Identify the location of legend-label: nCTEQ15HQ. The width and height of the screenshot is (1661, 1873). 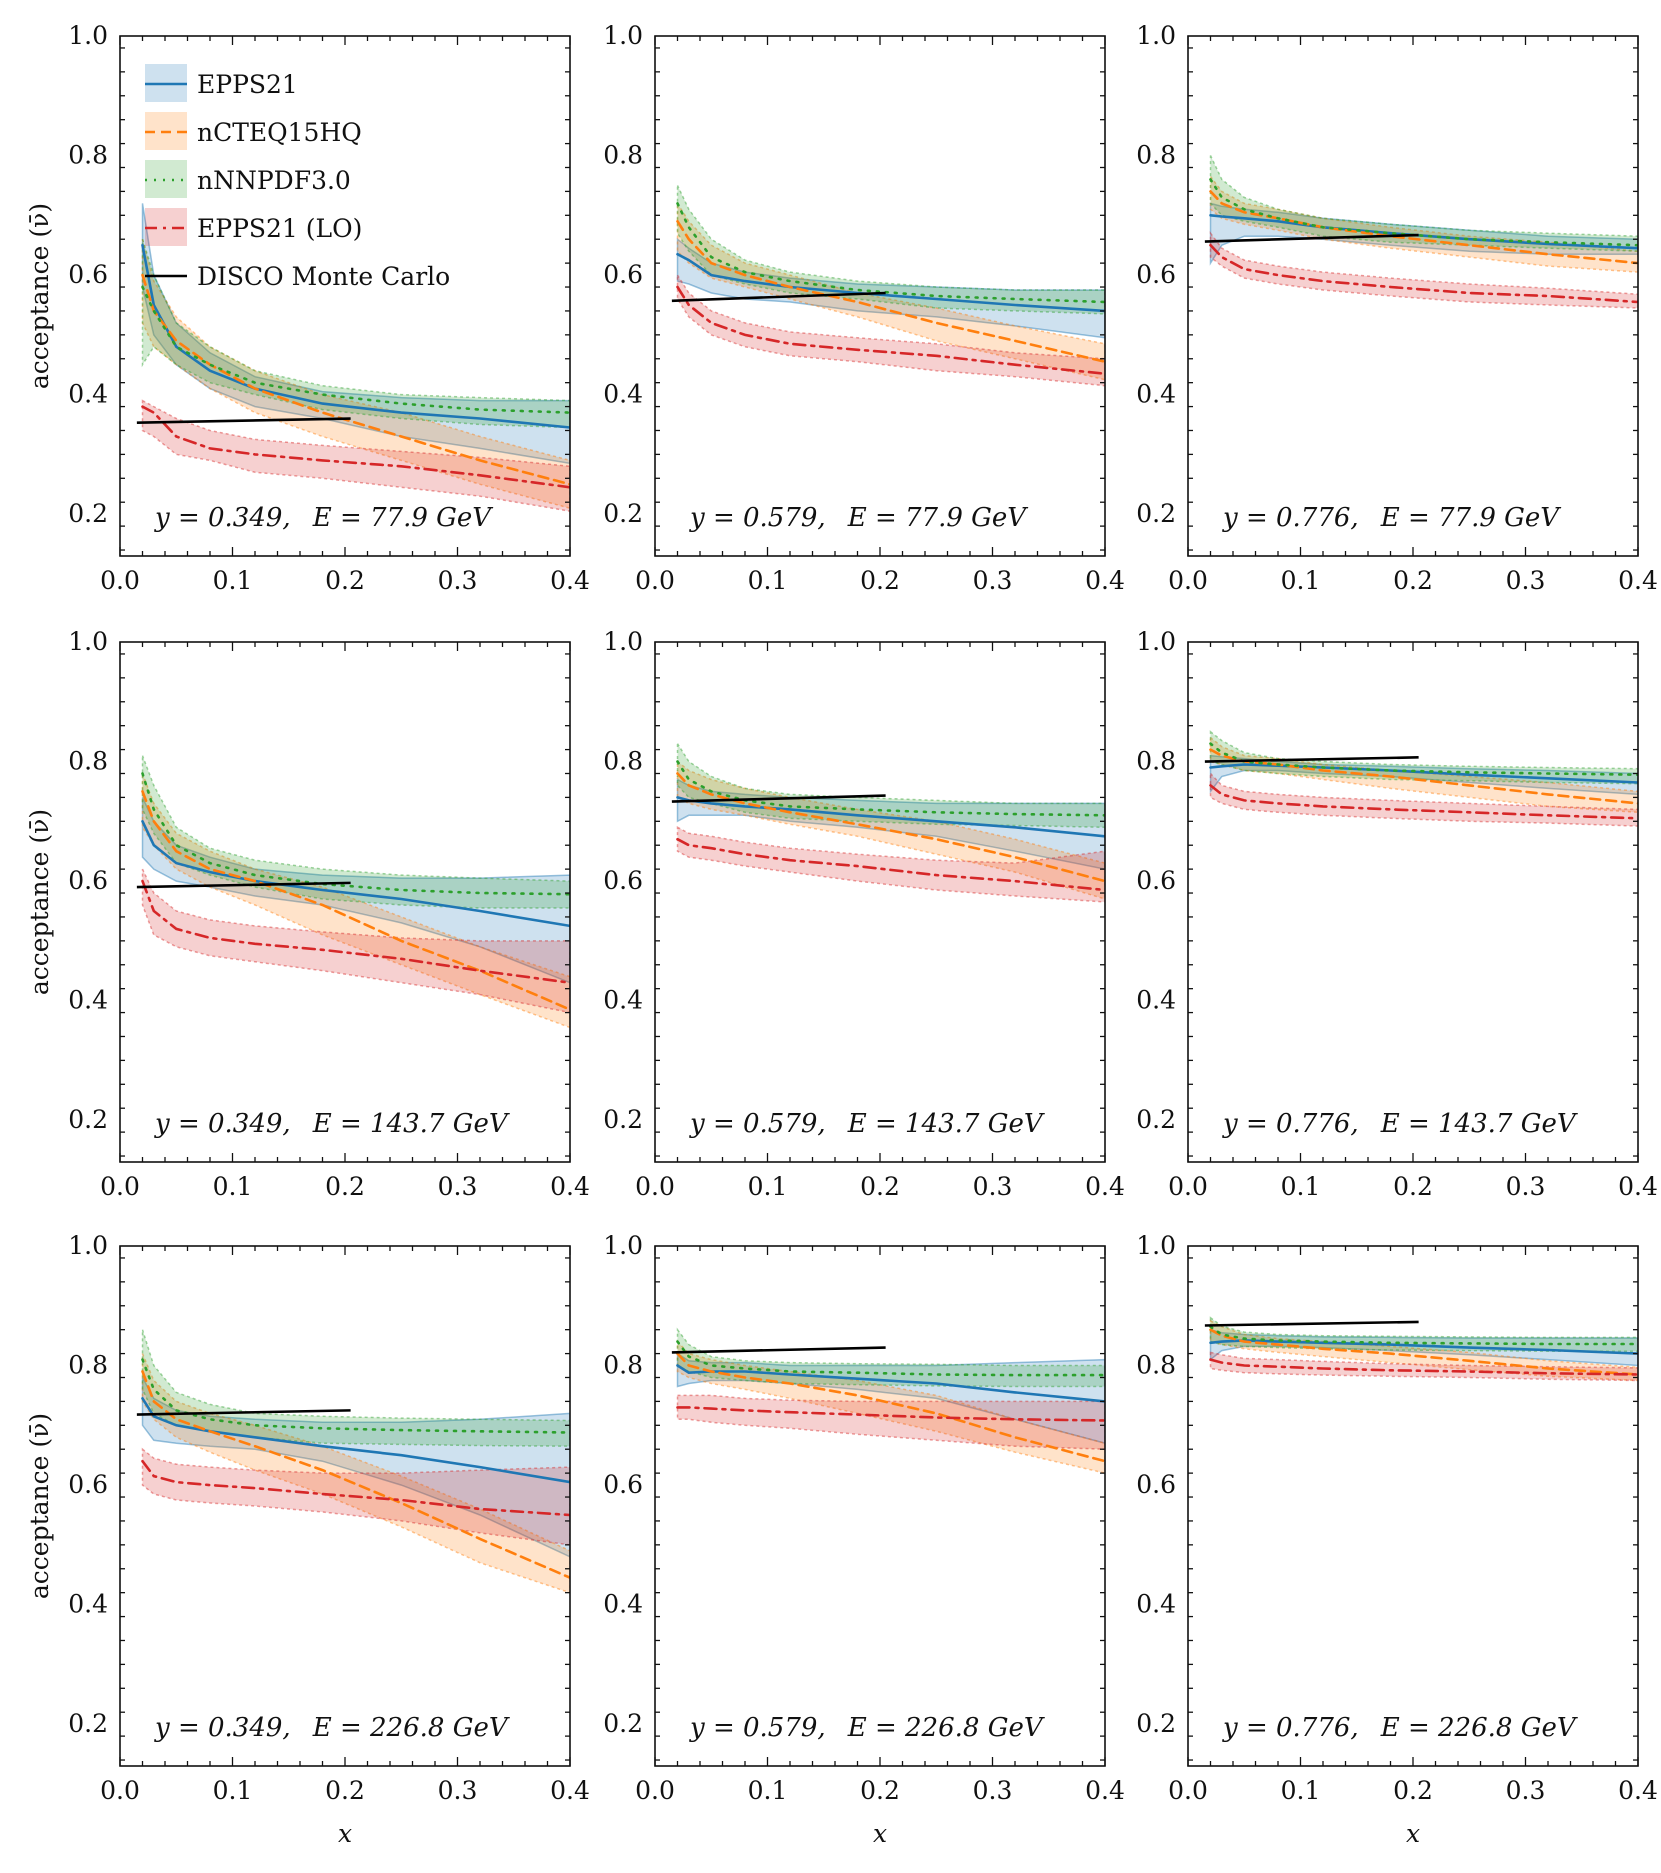
(279, 132).